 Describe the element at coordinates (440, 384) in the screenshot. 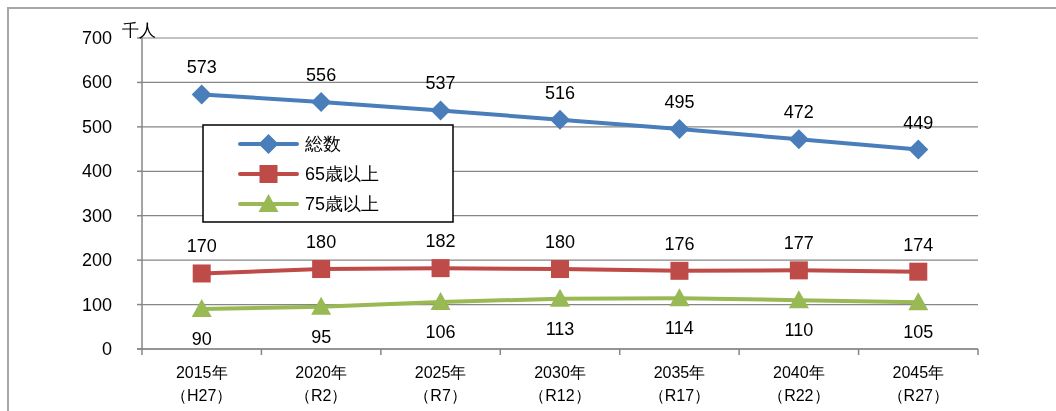

I see `x-tick-label: 2025年（R7）` at that location.